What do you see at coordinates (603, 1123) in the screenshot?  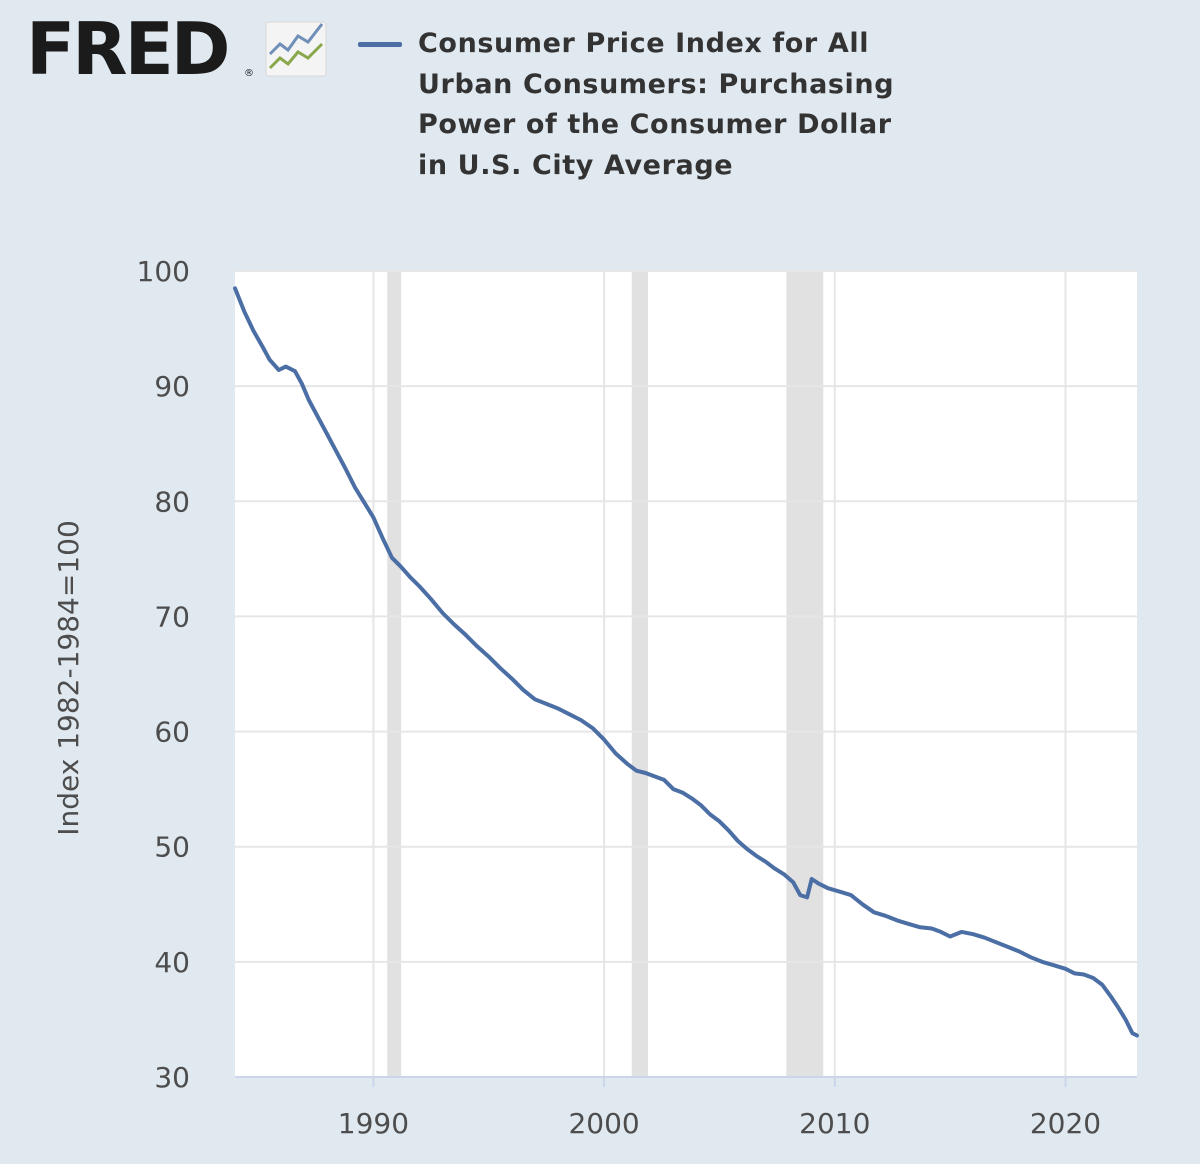 I see `x-tick-label: 2000` at bounding box center [603, 1123].